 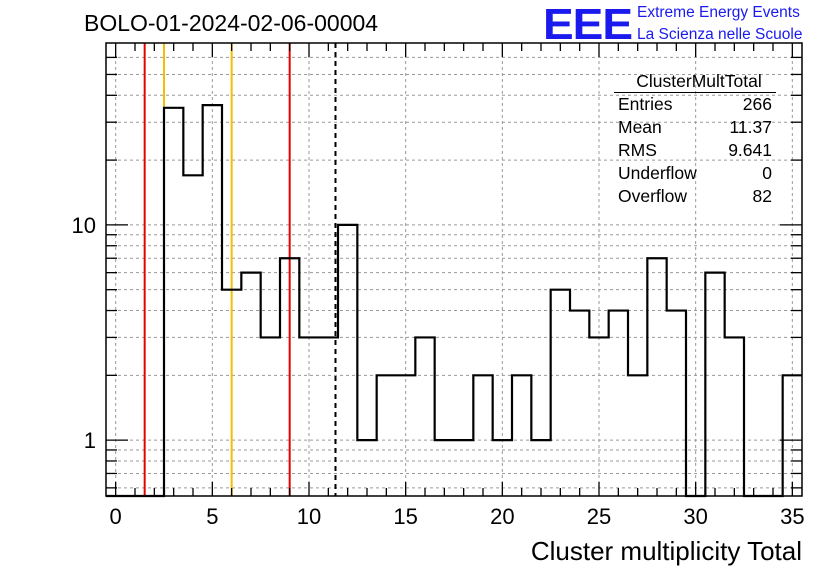 What do you see at coordinates (637, 150) in the screenshot?
I see `stats-label: RMS` at bounding box center [637, 150].